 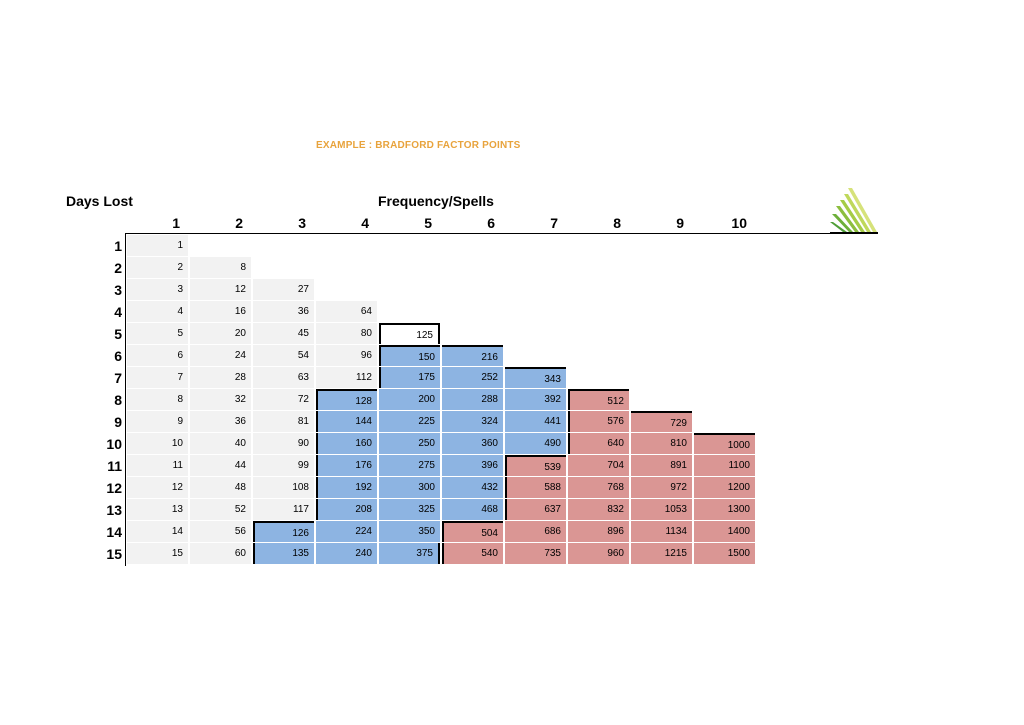 I want to click on table-cell: 1400, so click(x=724, y=531).